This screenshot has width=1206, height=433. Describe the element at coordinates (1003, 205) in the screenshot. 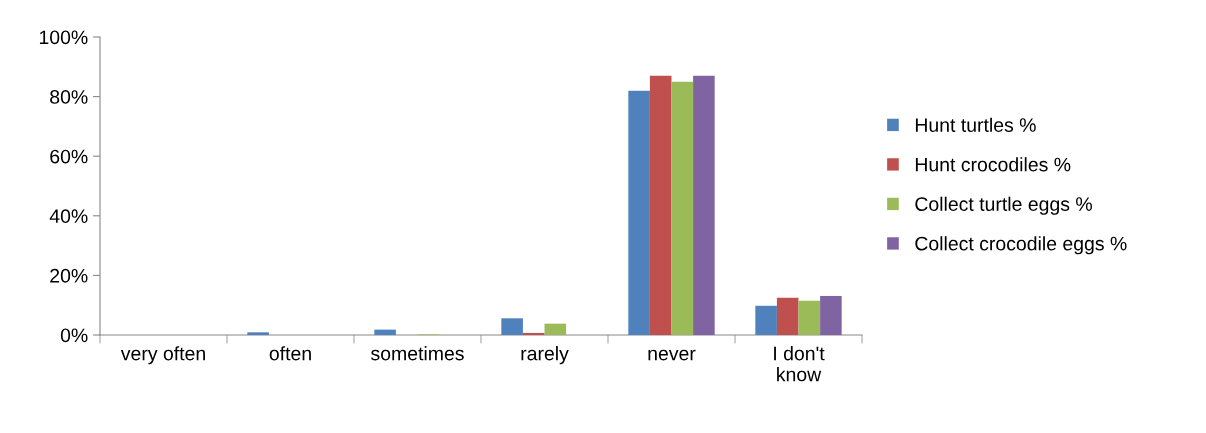

I see `legend-label: Collect turtle eggs %` at that location.